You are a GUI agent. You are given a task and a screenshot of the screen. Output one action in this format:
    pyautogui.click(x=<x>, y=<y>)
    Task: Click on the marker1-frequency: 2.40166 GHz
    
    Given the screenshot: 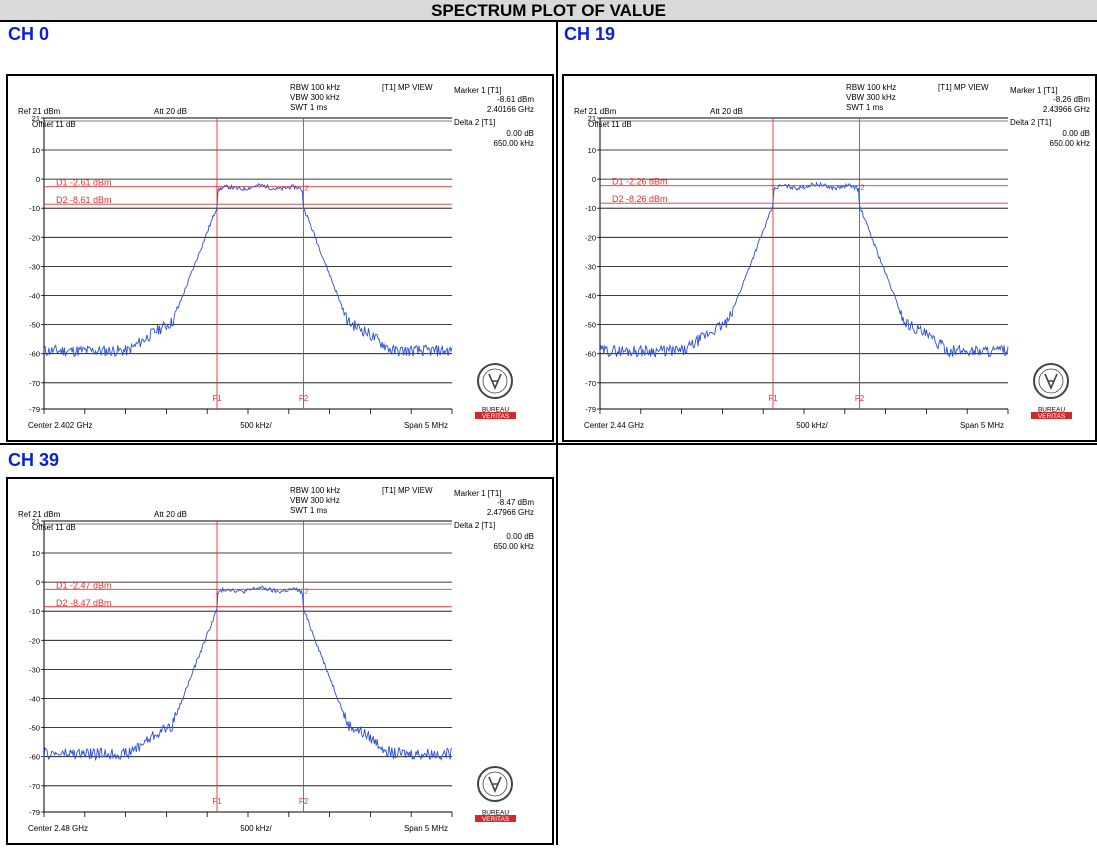 What is the action you would take?
    pyautogui.click(x=510, y=109)
    